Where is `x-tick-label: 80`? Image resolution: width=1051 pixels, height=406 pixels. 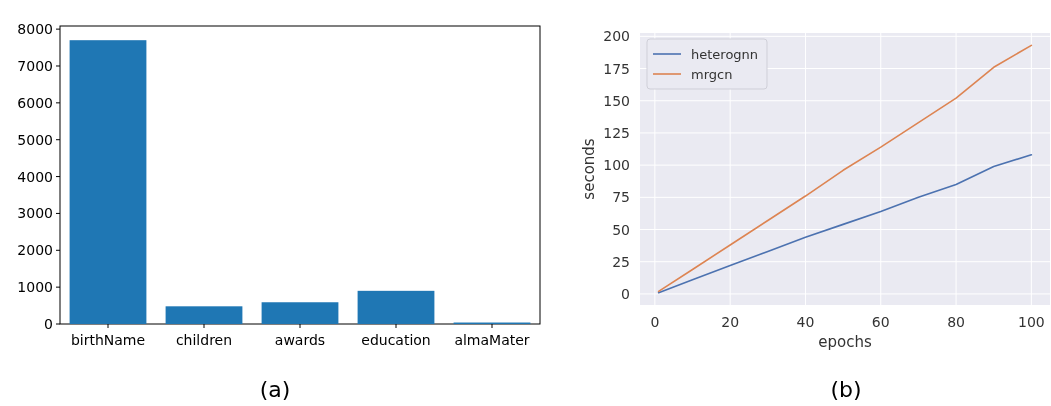
x-tick-label: 80 is located at coordinates (956, 322).